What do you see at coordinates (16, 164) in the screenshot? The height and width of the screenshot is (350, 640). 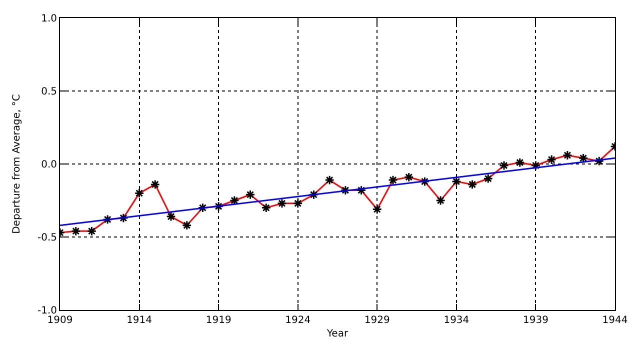 I see `y-axis-title: Departure from Average, °C` at bounding box center [16, 164].